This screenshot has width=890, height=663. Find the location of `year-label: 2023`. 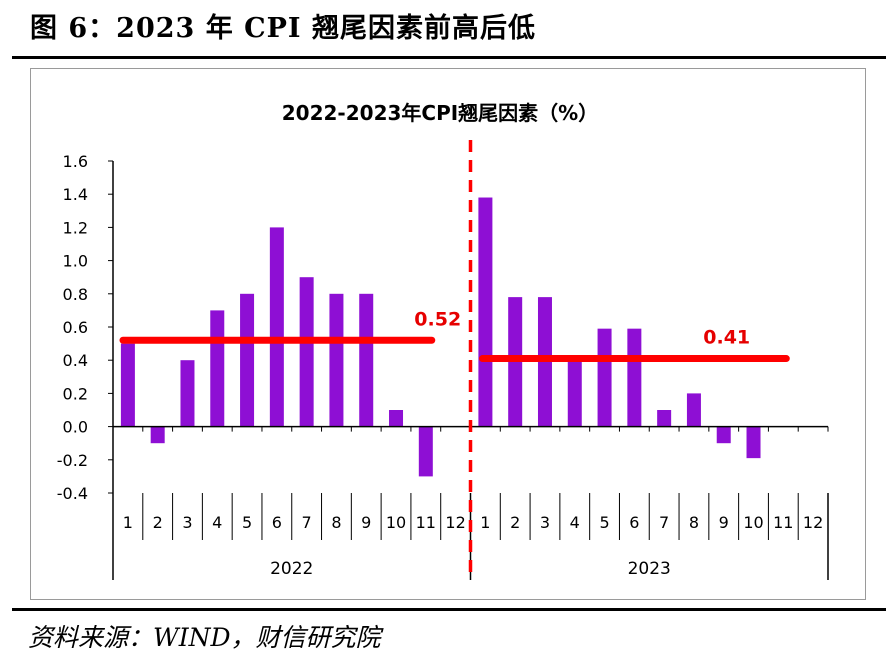

year-label: 2023 is located at coordinates (649, 569).